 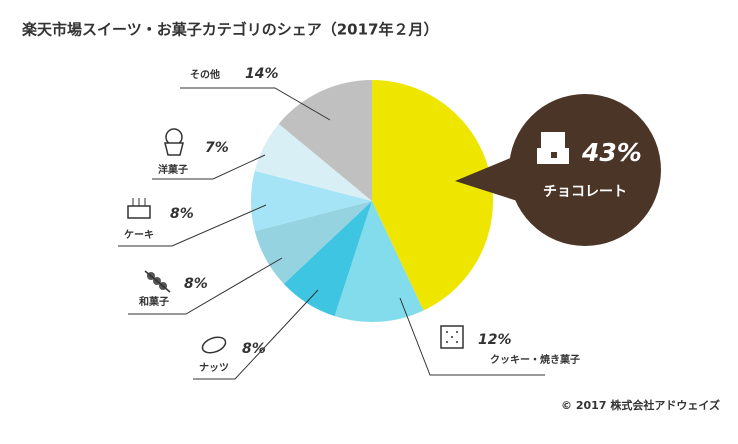 I want to click on category-label: ナッツ, so click(x=214, y=368).